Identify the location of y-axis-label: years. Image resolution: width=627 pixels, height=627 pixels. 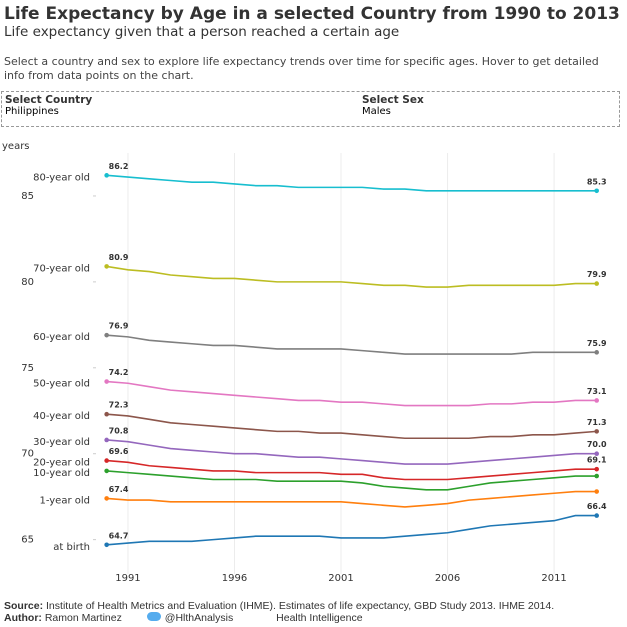
(16, 146).